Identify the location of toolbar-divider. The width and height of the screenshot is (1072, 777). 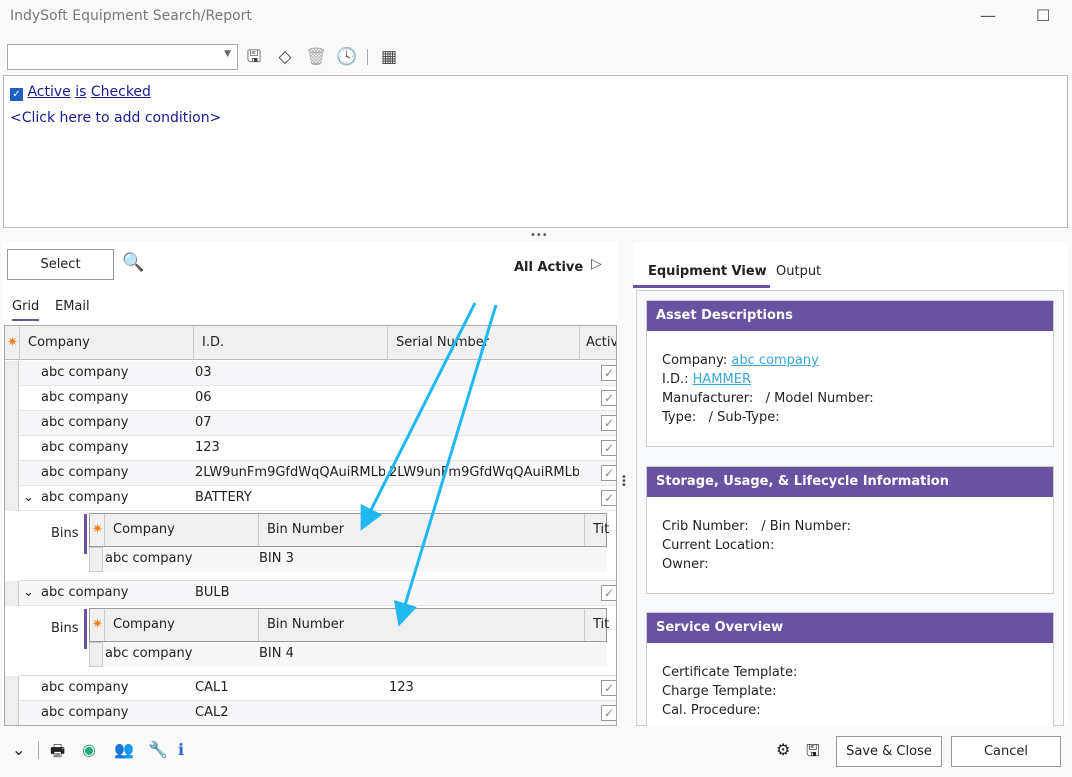
(367, 57).